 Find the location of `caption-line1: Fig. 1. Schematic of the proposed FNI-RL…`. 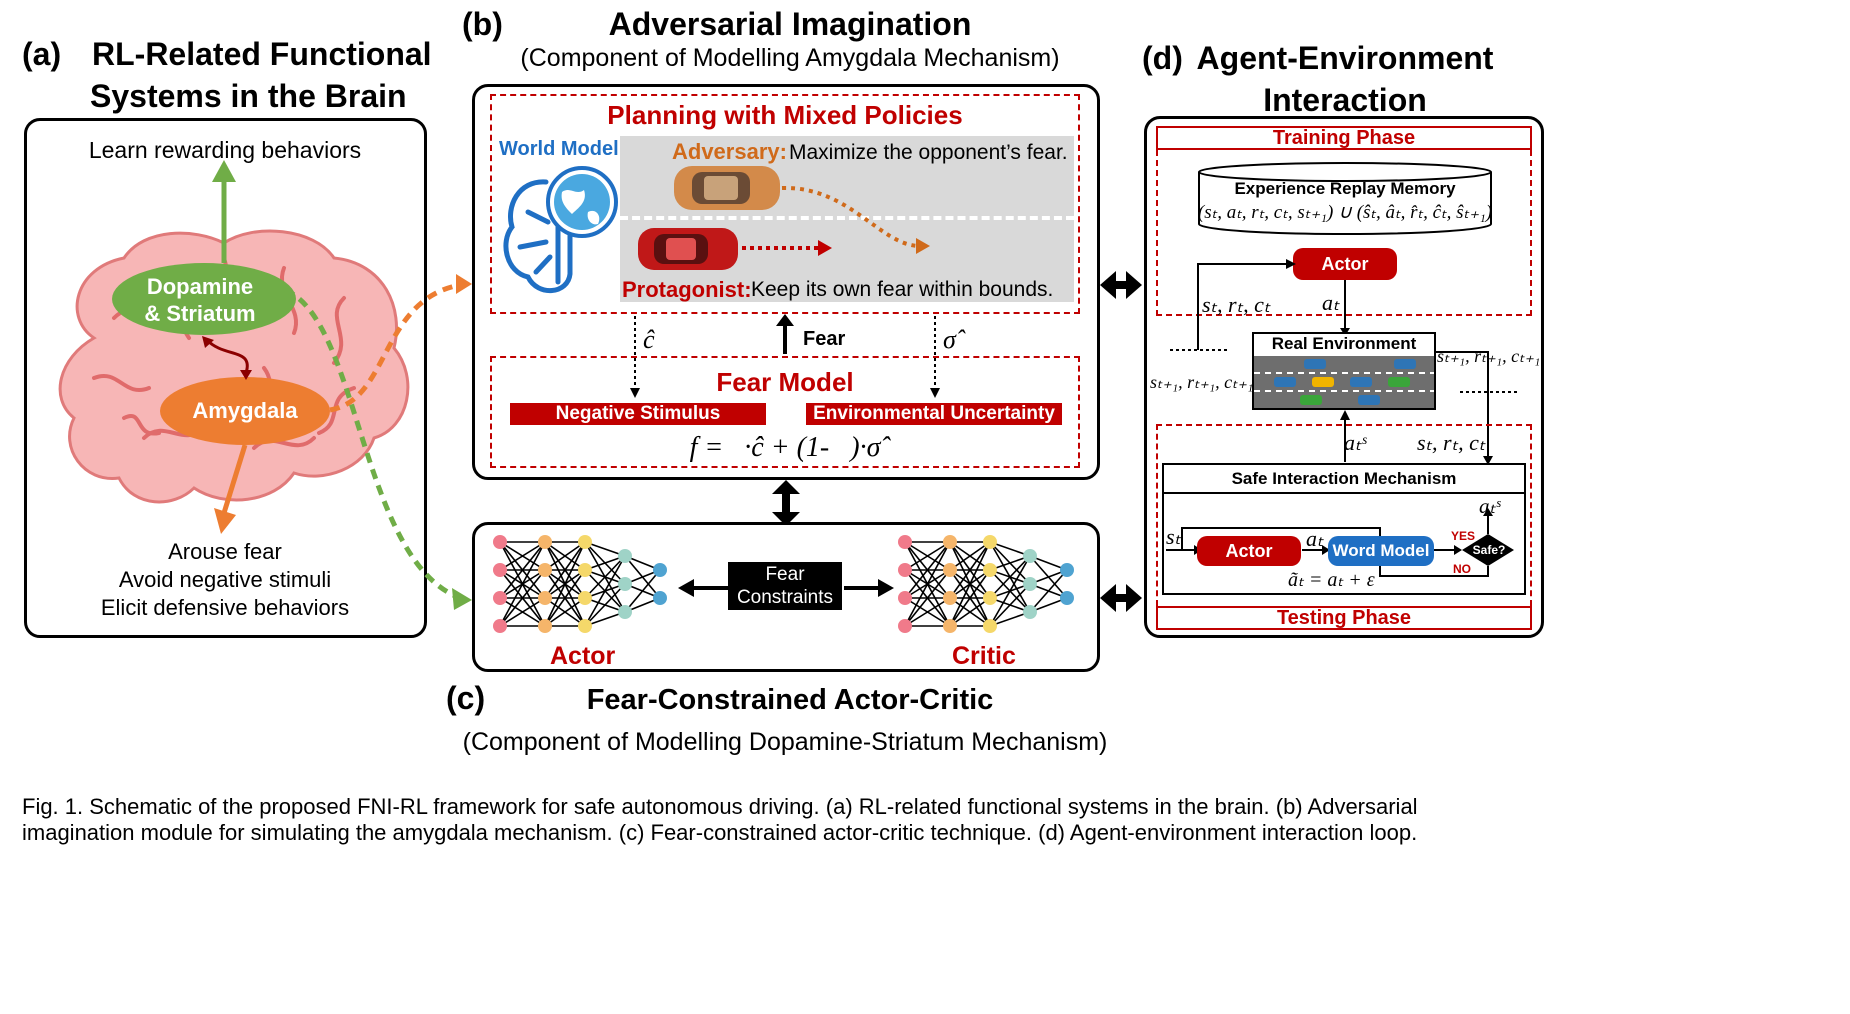

caption-line1: Fig. 1. Schematic of the proposed FNI-RL… is located at coordinates (720, 806).